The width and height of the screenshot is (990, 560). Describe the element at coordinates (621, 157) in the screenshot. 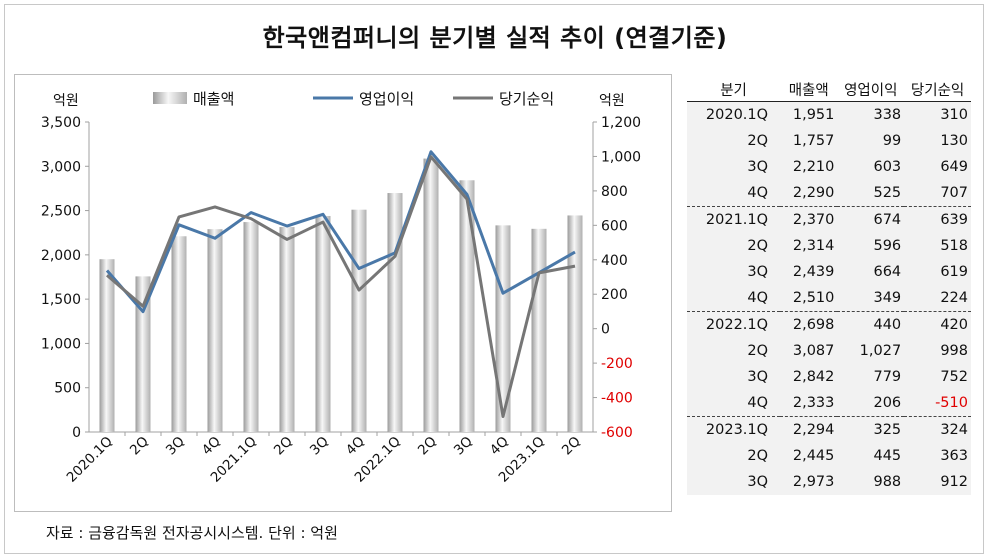

I see `right-tick-label: 1,000` at that location.